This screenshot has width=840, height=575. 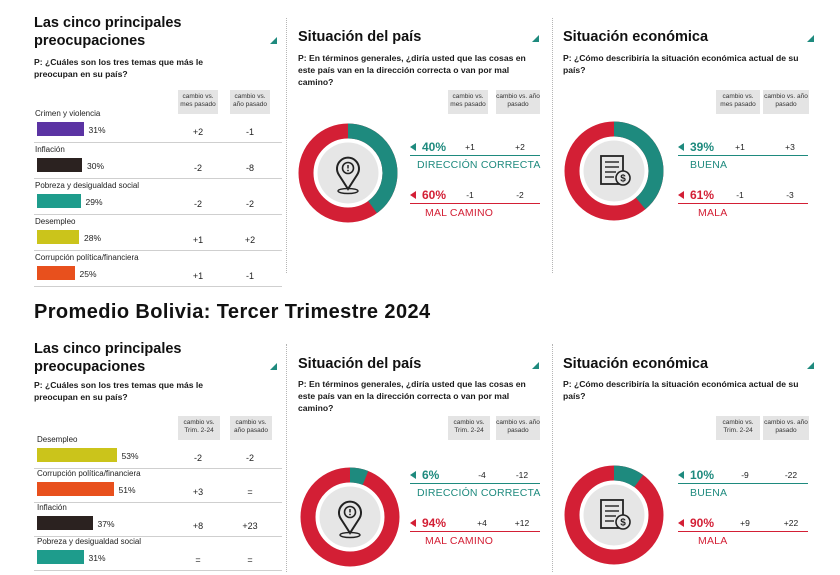 What do you see at coordinates (249, 168) in the screenshot?
I see `change-year: -8` at bounding box center [249, 168].